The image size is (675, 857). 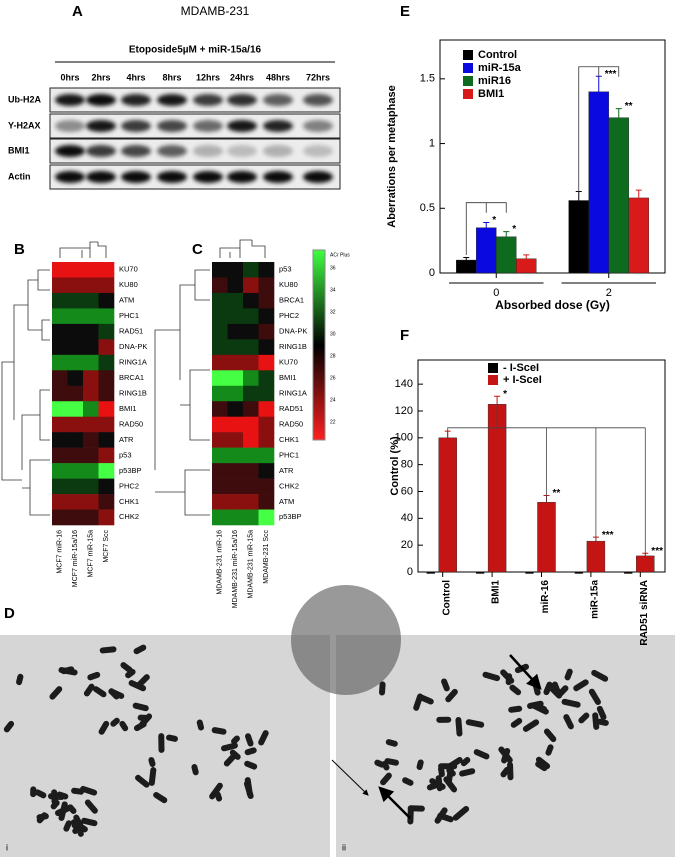 What do you see at coordinates (128, 408) in the screenshot?
I see `gene-label: BMI1` at bounding box center [128, 408].